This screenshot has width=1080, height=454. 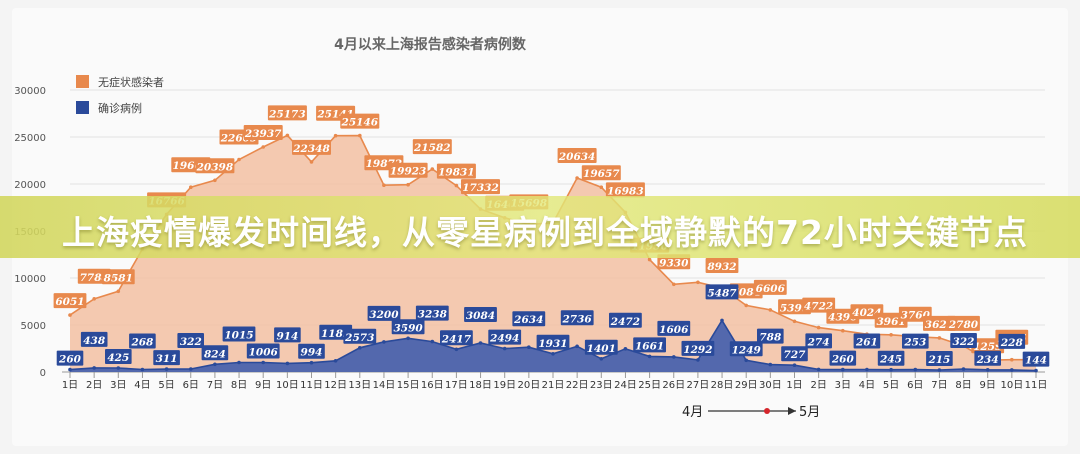 I want to click on confirmed-data-label: 253, so click(x=914, y=343).